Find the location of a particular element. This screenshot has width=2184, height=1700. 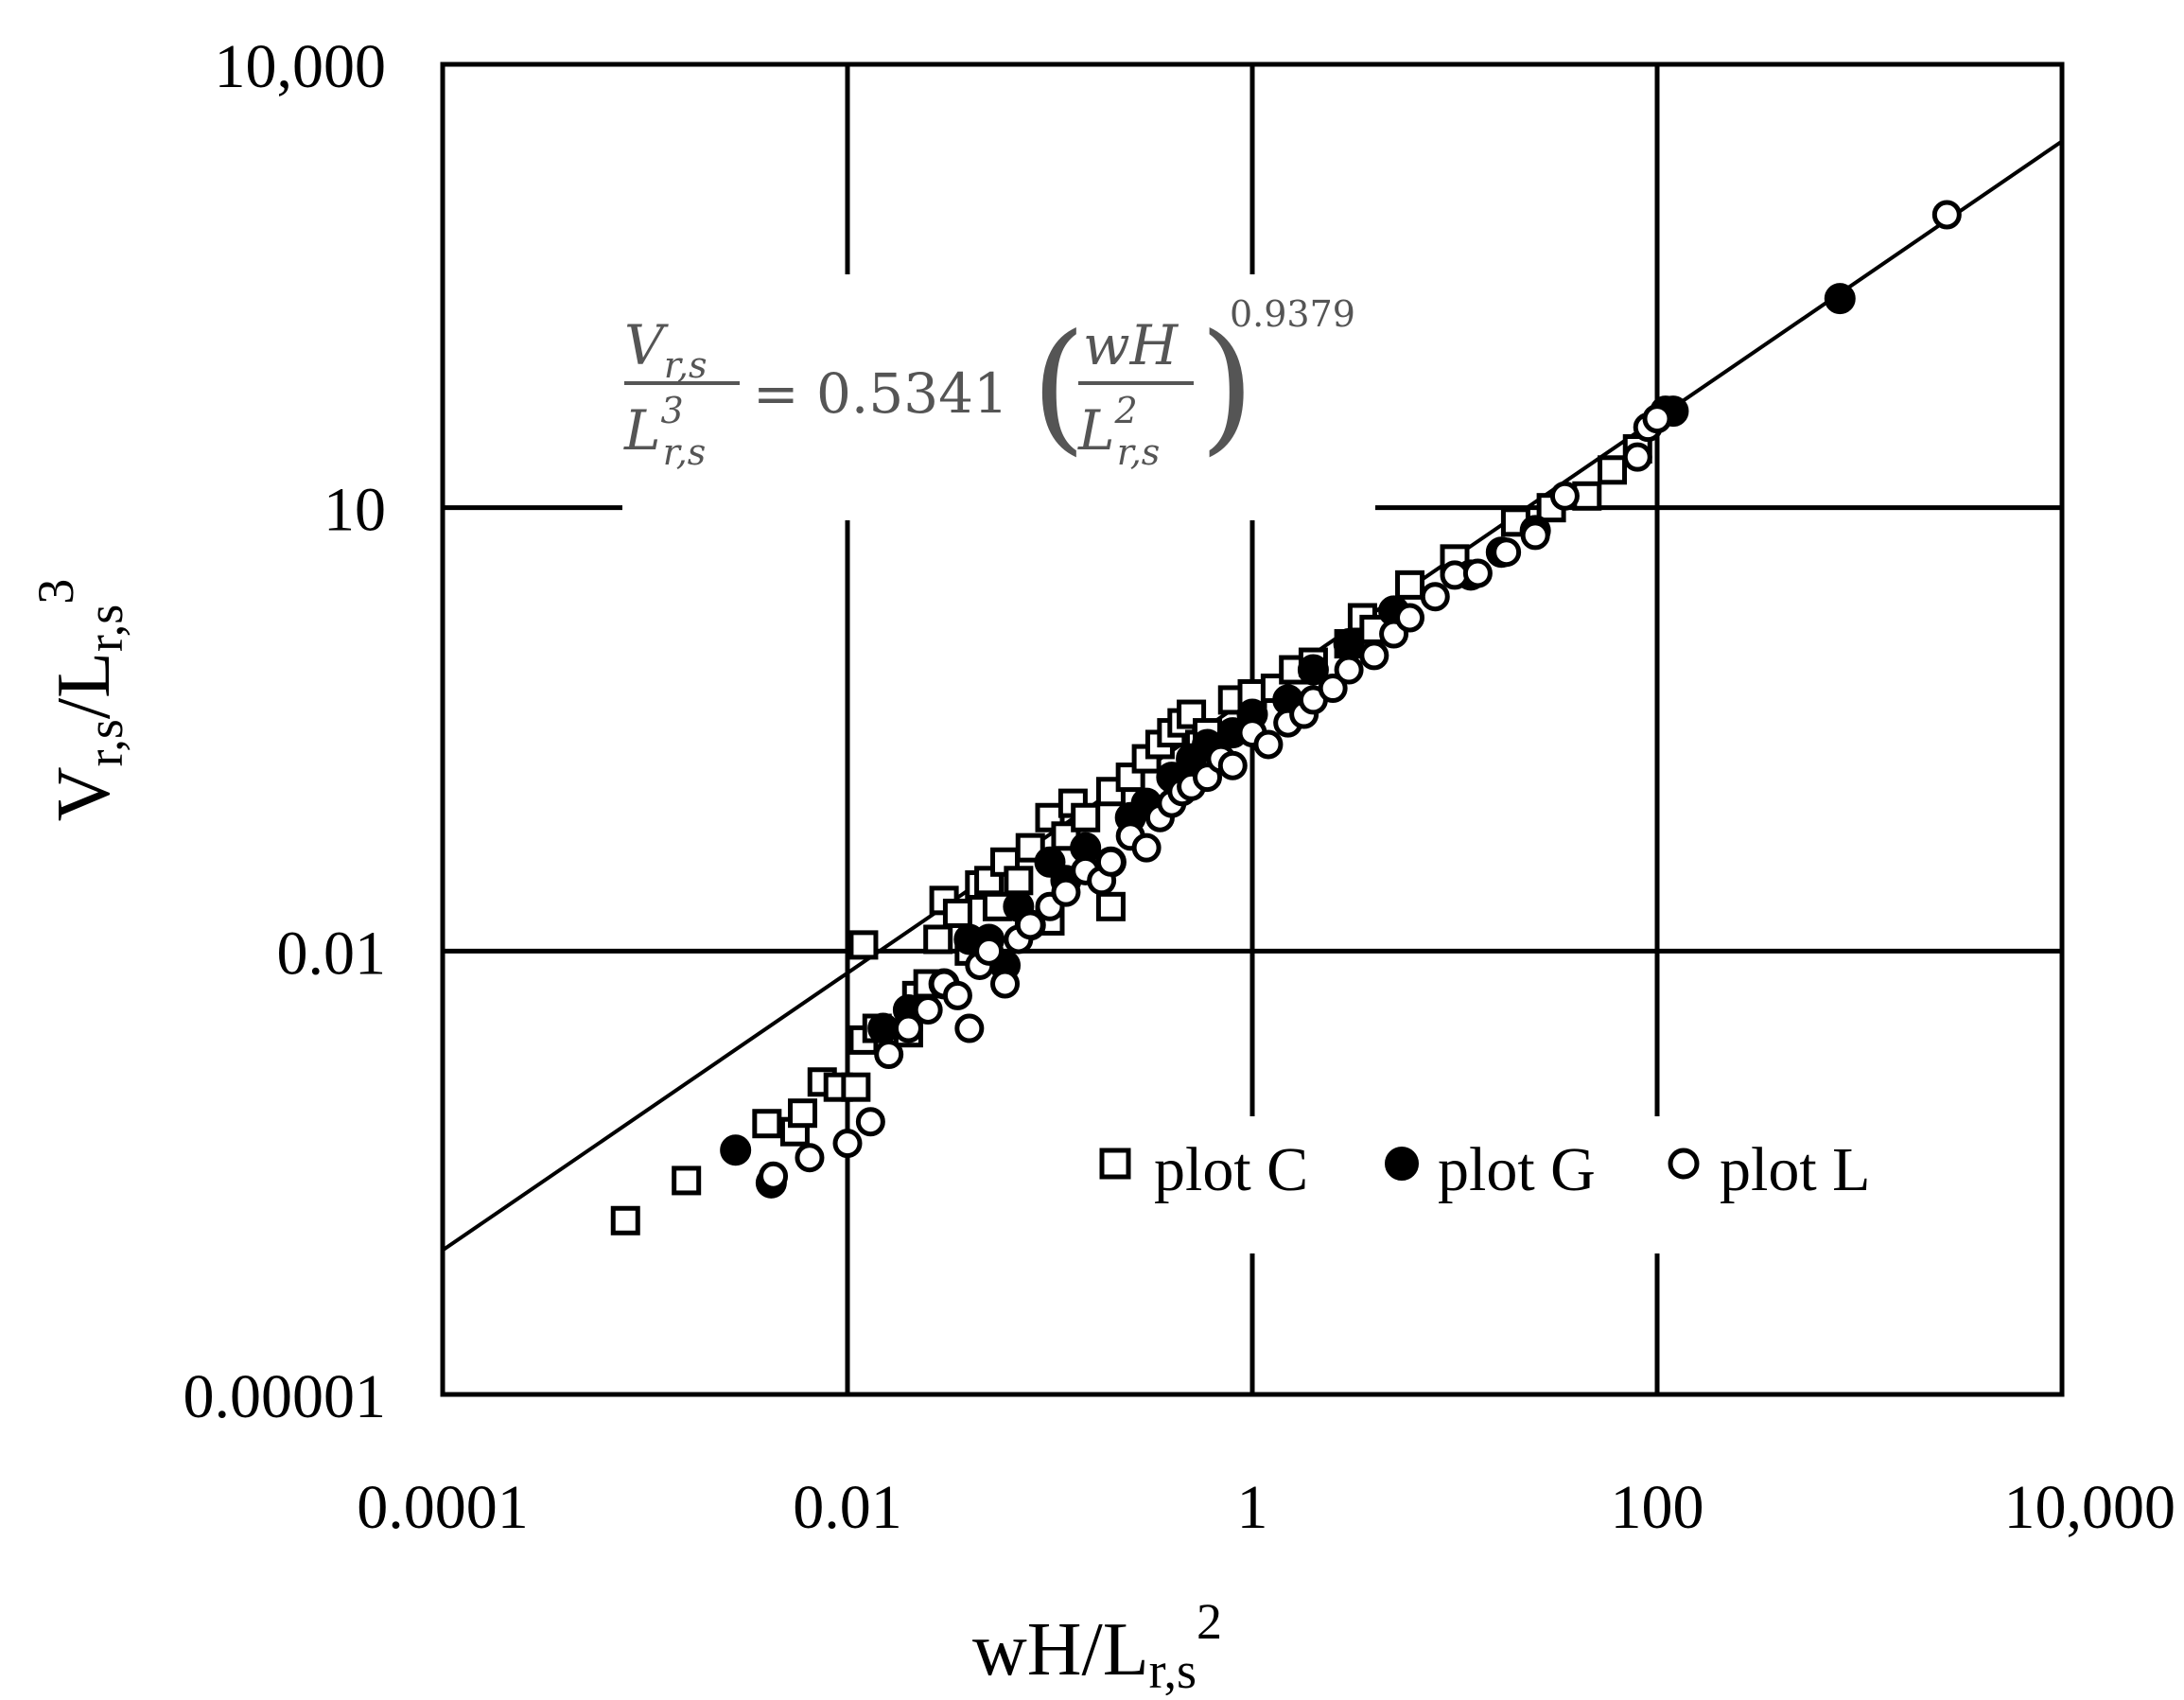

legend-backdrop is located at coordinates (1497, 1184).